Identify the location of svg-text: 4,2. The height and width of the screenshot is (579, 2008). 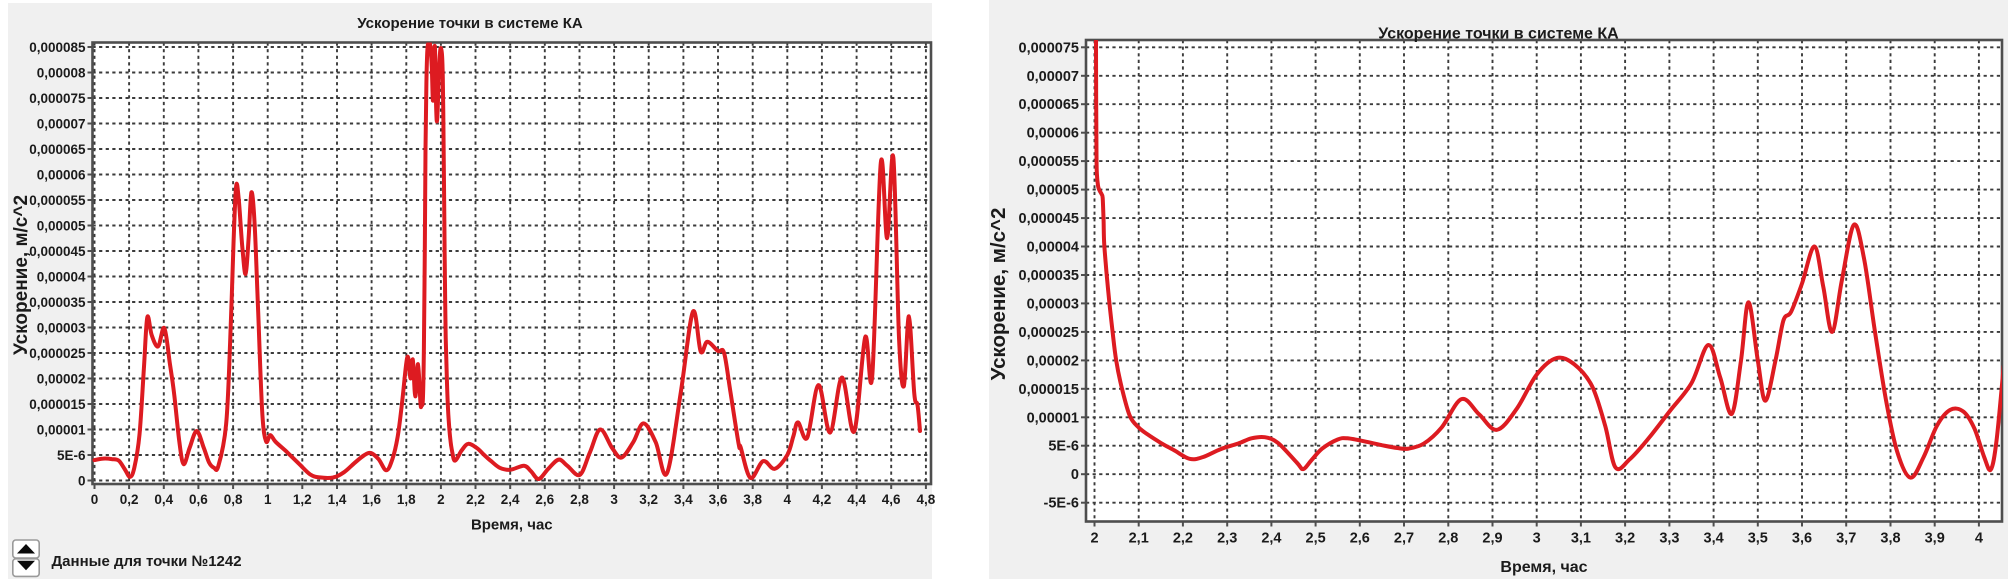
(822, 499).